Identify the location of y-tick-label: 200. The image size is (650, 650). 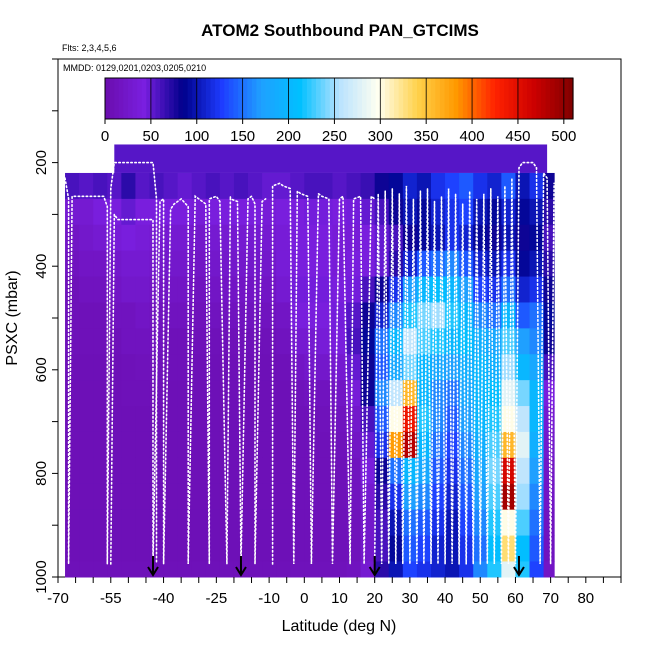
(41, 162).